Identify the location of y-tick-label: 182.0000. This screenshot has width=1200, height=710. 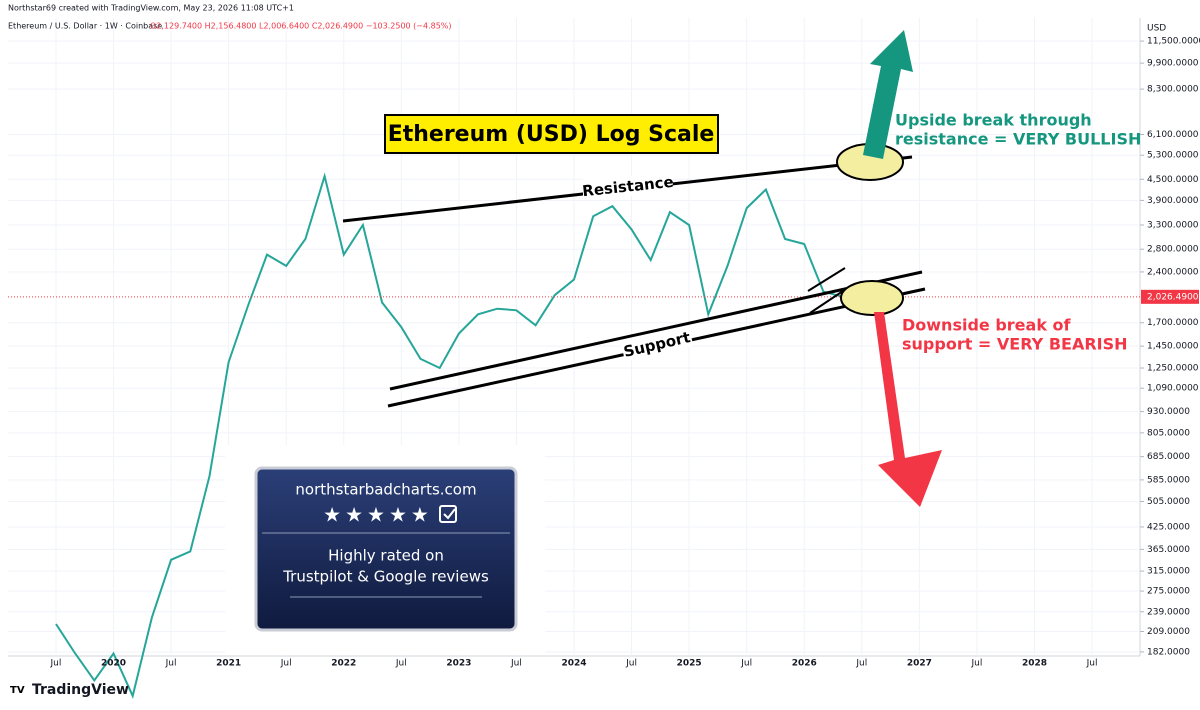
(1168, 652).